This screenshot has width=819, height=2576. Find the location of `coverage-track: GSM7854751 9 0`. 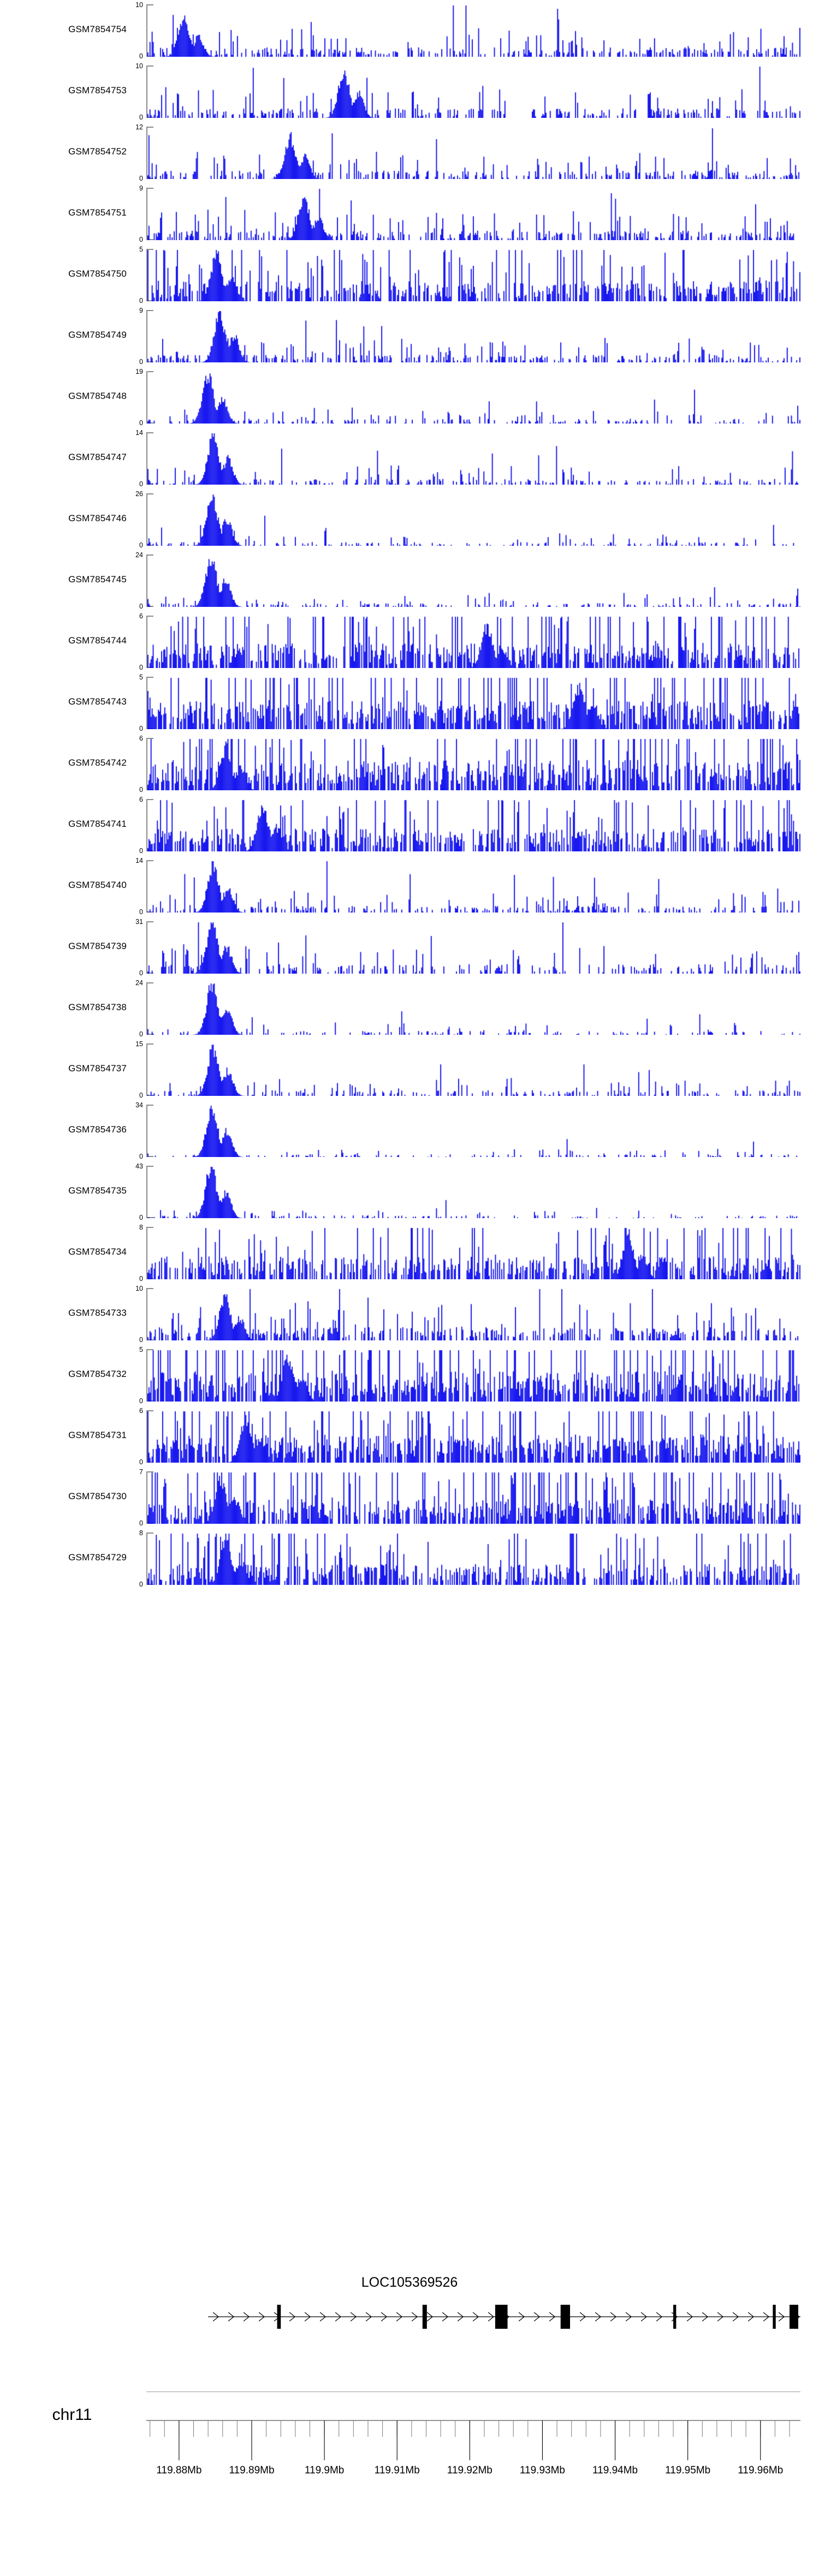

coverage-track: GSM7854751 9 0 is located at coordinates (410, 214).